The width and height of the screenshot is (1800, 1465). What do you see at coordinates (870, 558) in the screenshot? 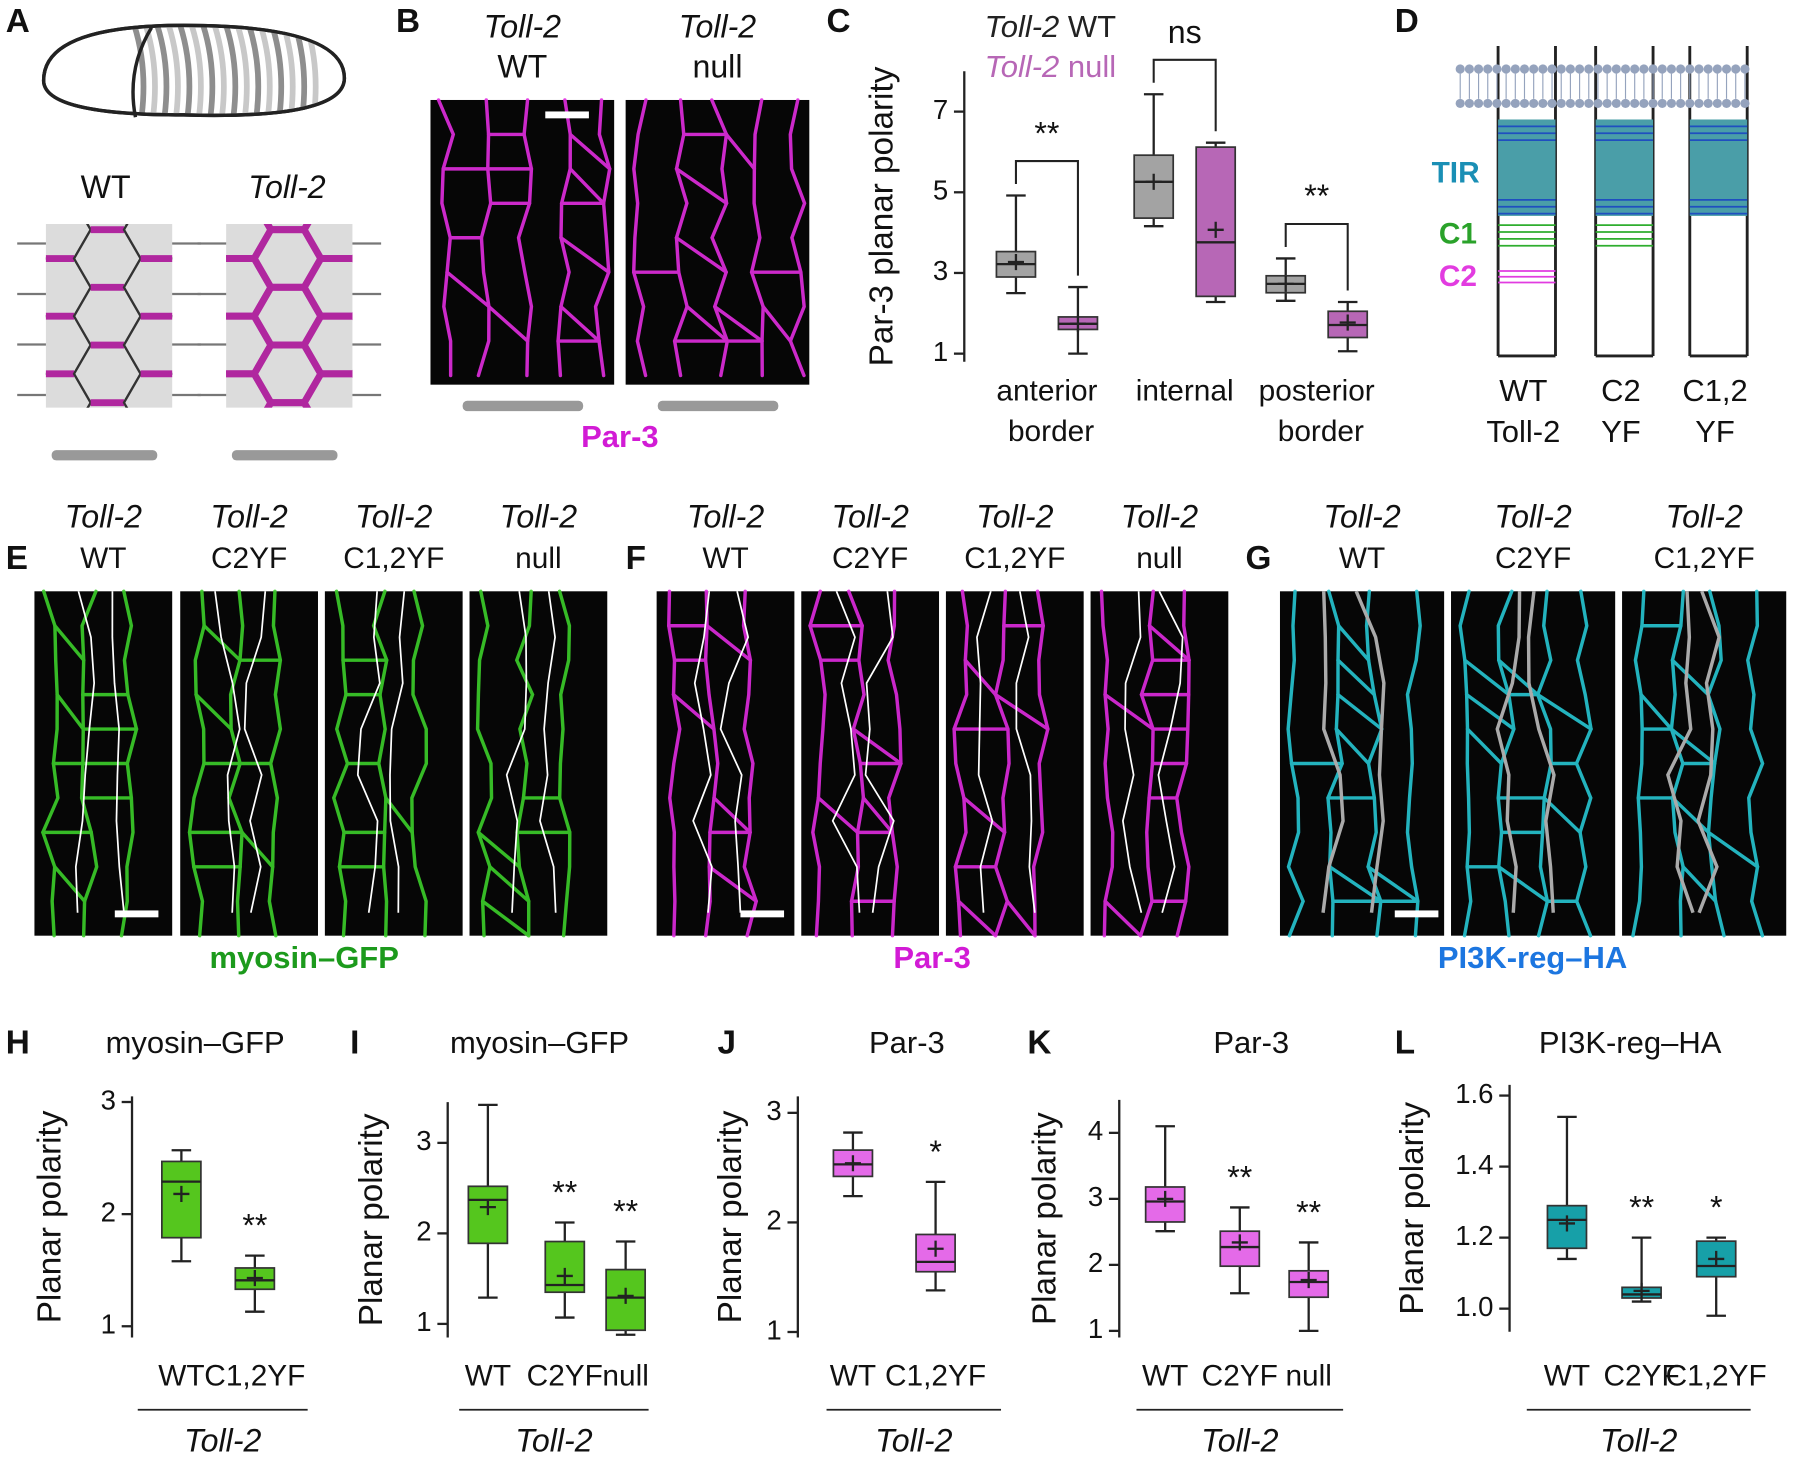
I see `genotype-label: C2YF` at bounding box center [870, 558].